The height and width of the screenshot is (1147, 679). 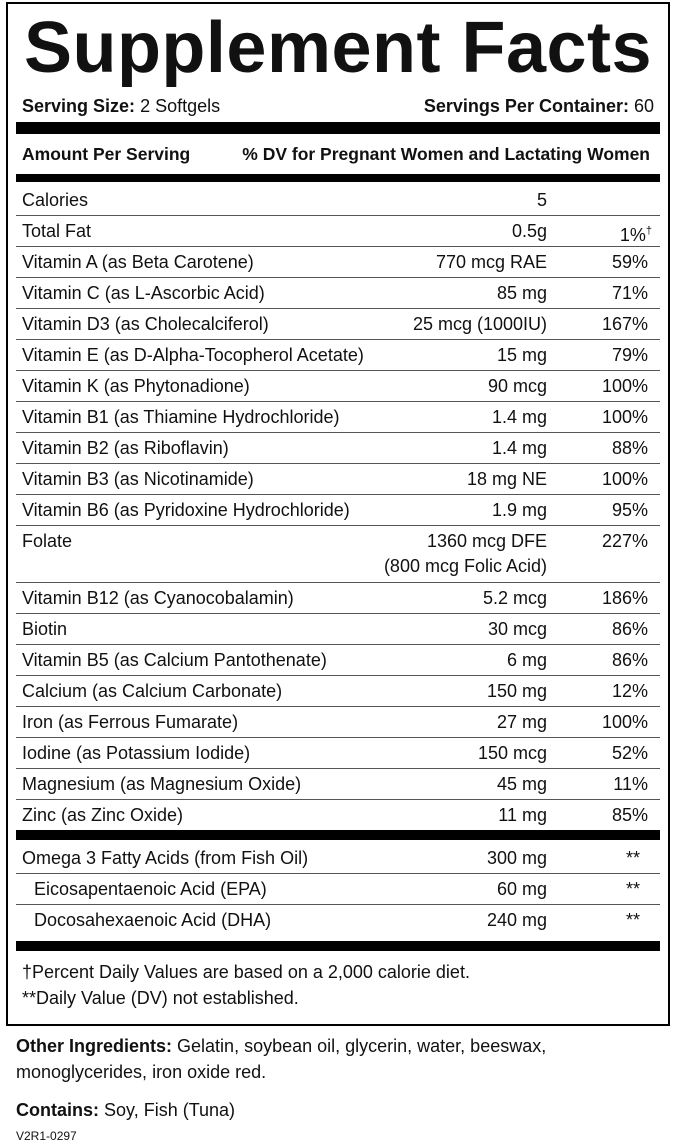 What do you see at coordinates (79, 106) in the screenshot?
I see `label: Serving Size:` at bounding box center [79, 106].